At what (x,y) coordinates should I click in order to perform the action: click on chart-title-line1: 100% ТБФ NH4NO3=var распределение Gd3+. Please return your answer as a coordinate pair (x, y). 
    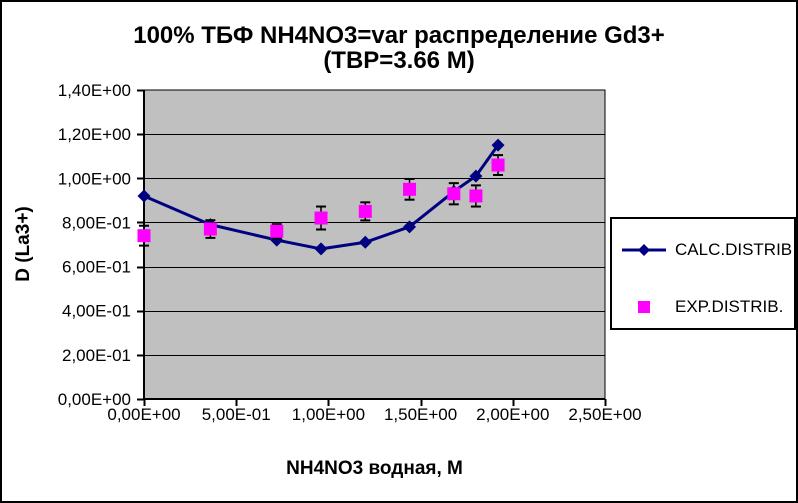
    Looking at the image, I should click on (399, 35).